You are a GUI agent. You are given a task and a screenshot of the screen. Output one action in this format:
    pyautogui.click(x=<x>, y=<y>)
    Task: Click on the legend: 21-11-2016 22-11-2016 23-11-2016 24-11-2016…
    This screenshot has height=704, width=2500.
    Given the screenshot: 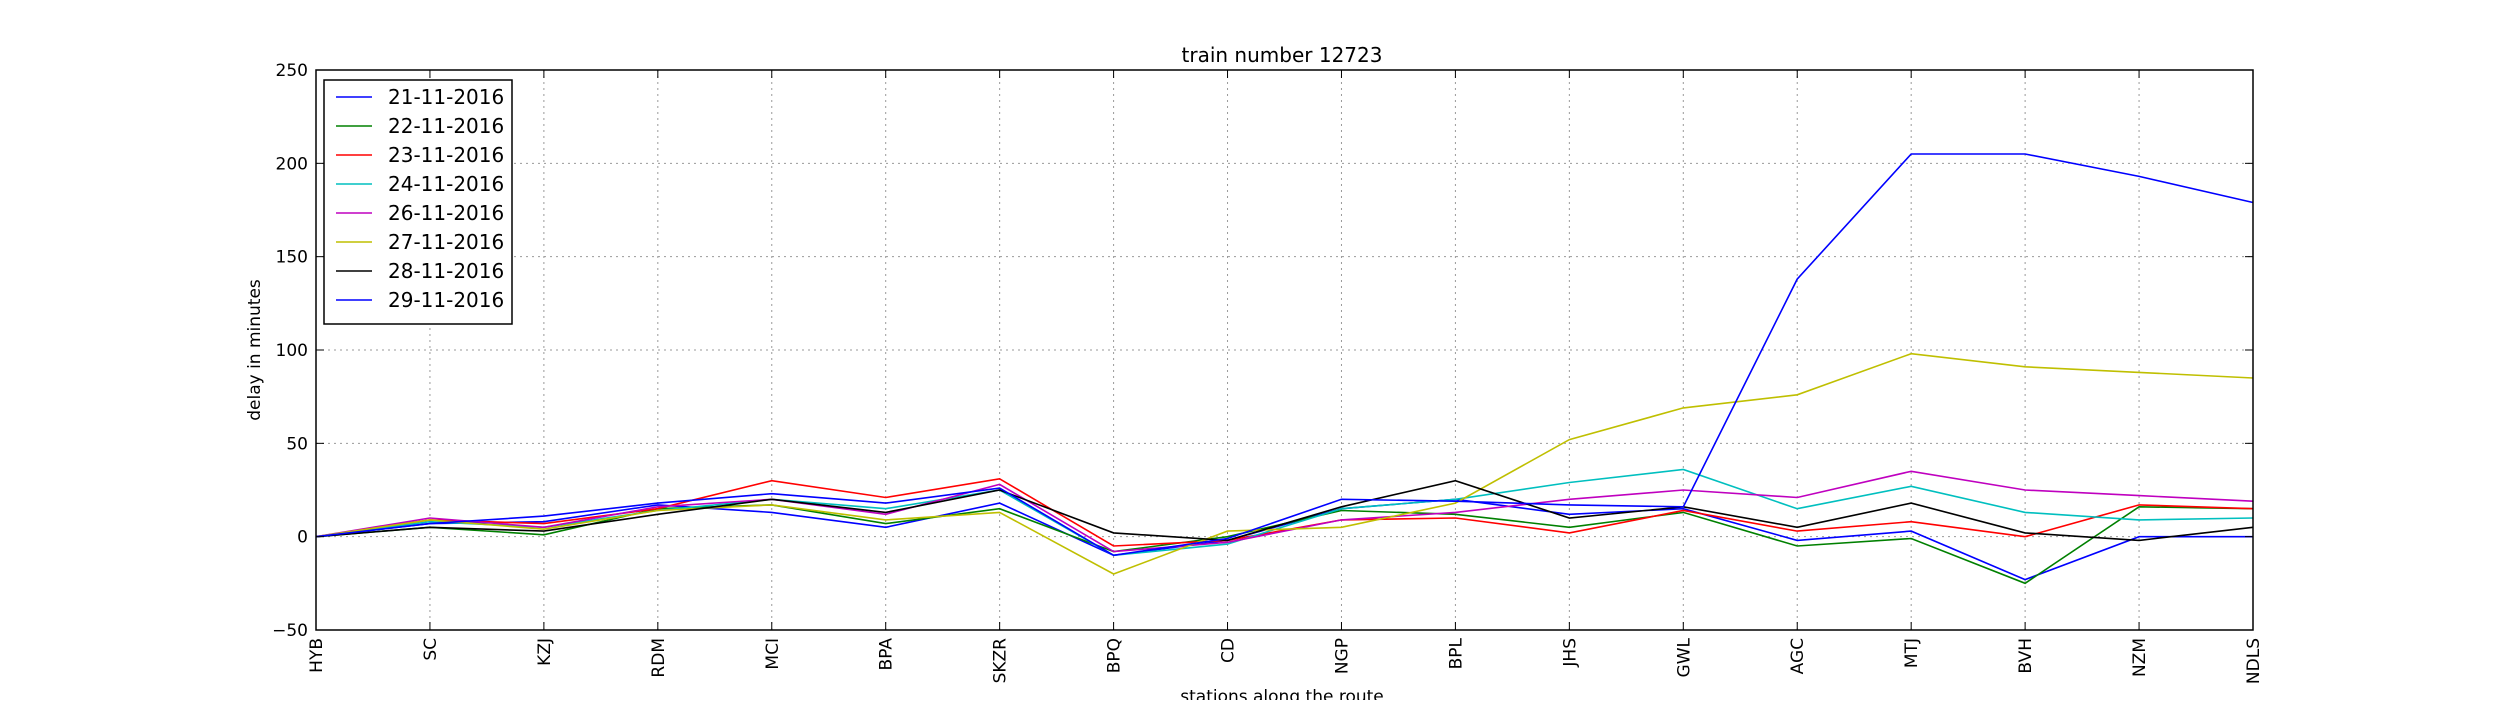 What is the action you would take?
    pyautogui.click(x=418, y=202)
    